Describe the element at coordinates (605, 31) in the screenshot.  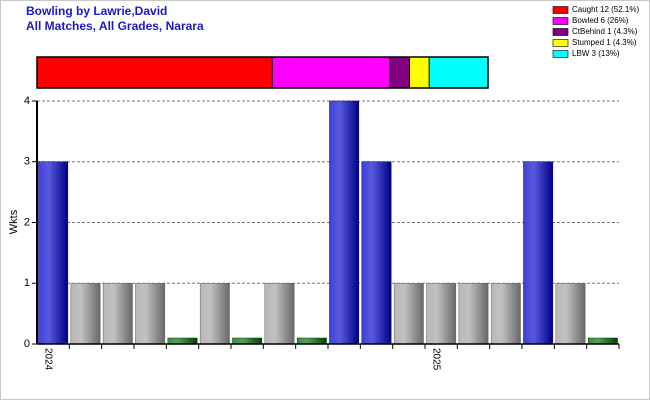
I see `legend-label: CtBehind 1 (4.3%)` at that location.